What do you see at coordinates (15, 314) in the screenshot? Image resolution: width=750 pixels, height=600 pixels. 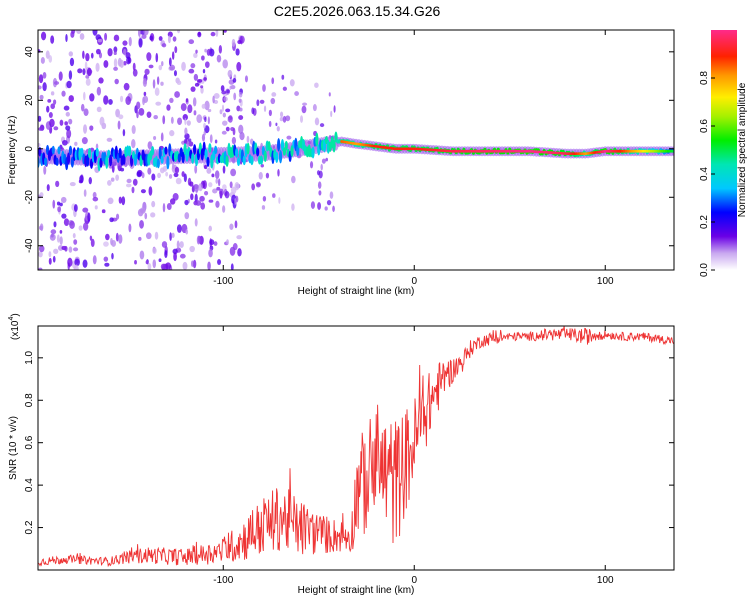 I see `scale-factor-close: )` at bounding box center [15, 314].